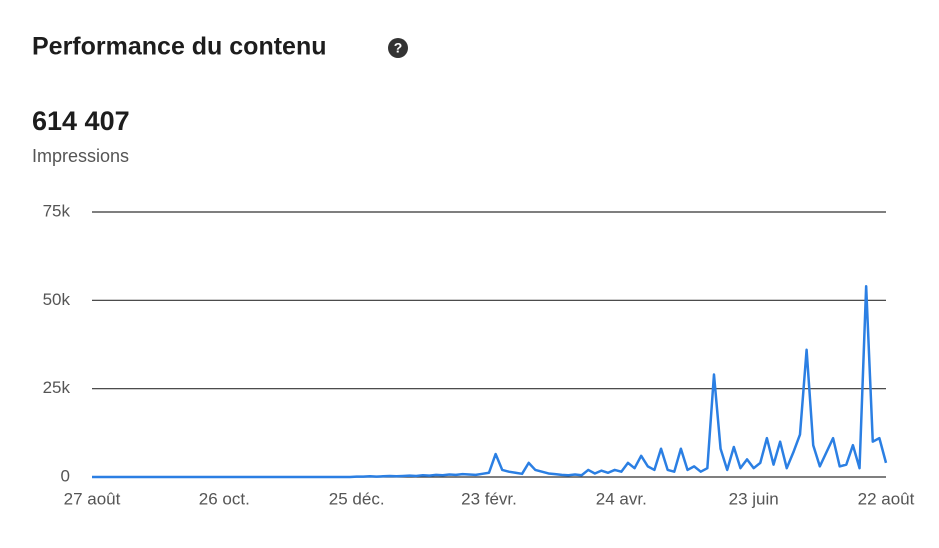 This screenshot has height=548, width=939. I want to click on x-tick-label: 25 déc., so click(357, 498).